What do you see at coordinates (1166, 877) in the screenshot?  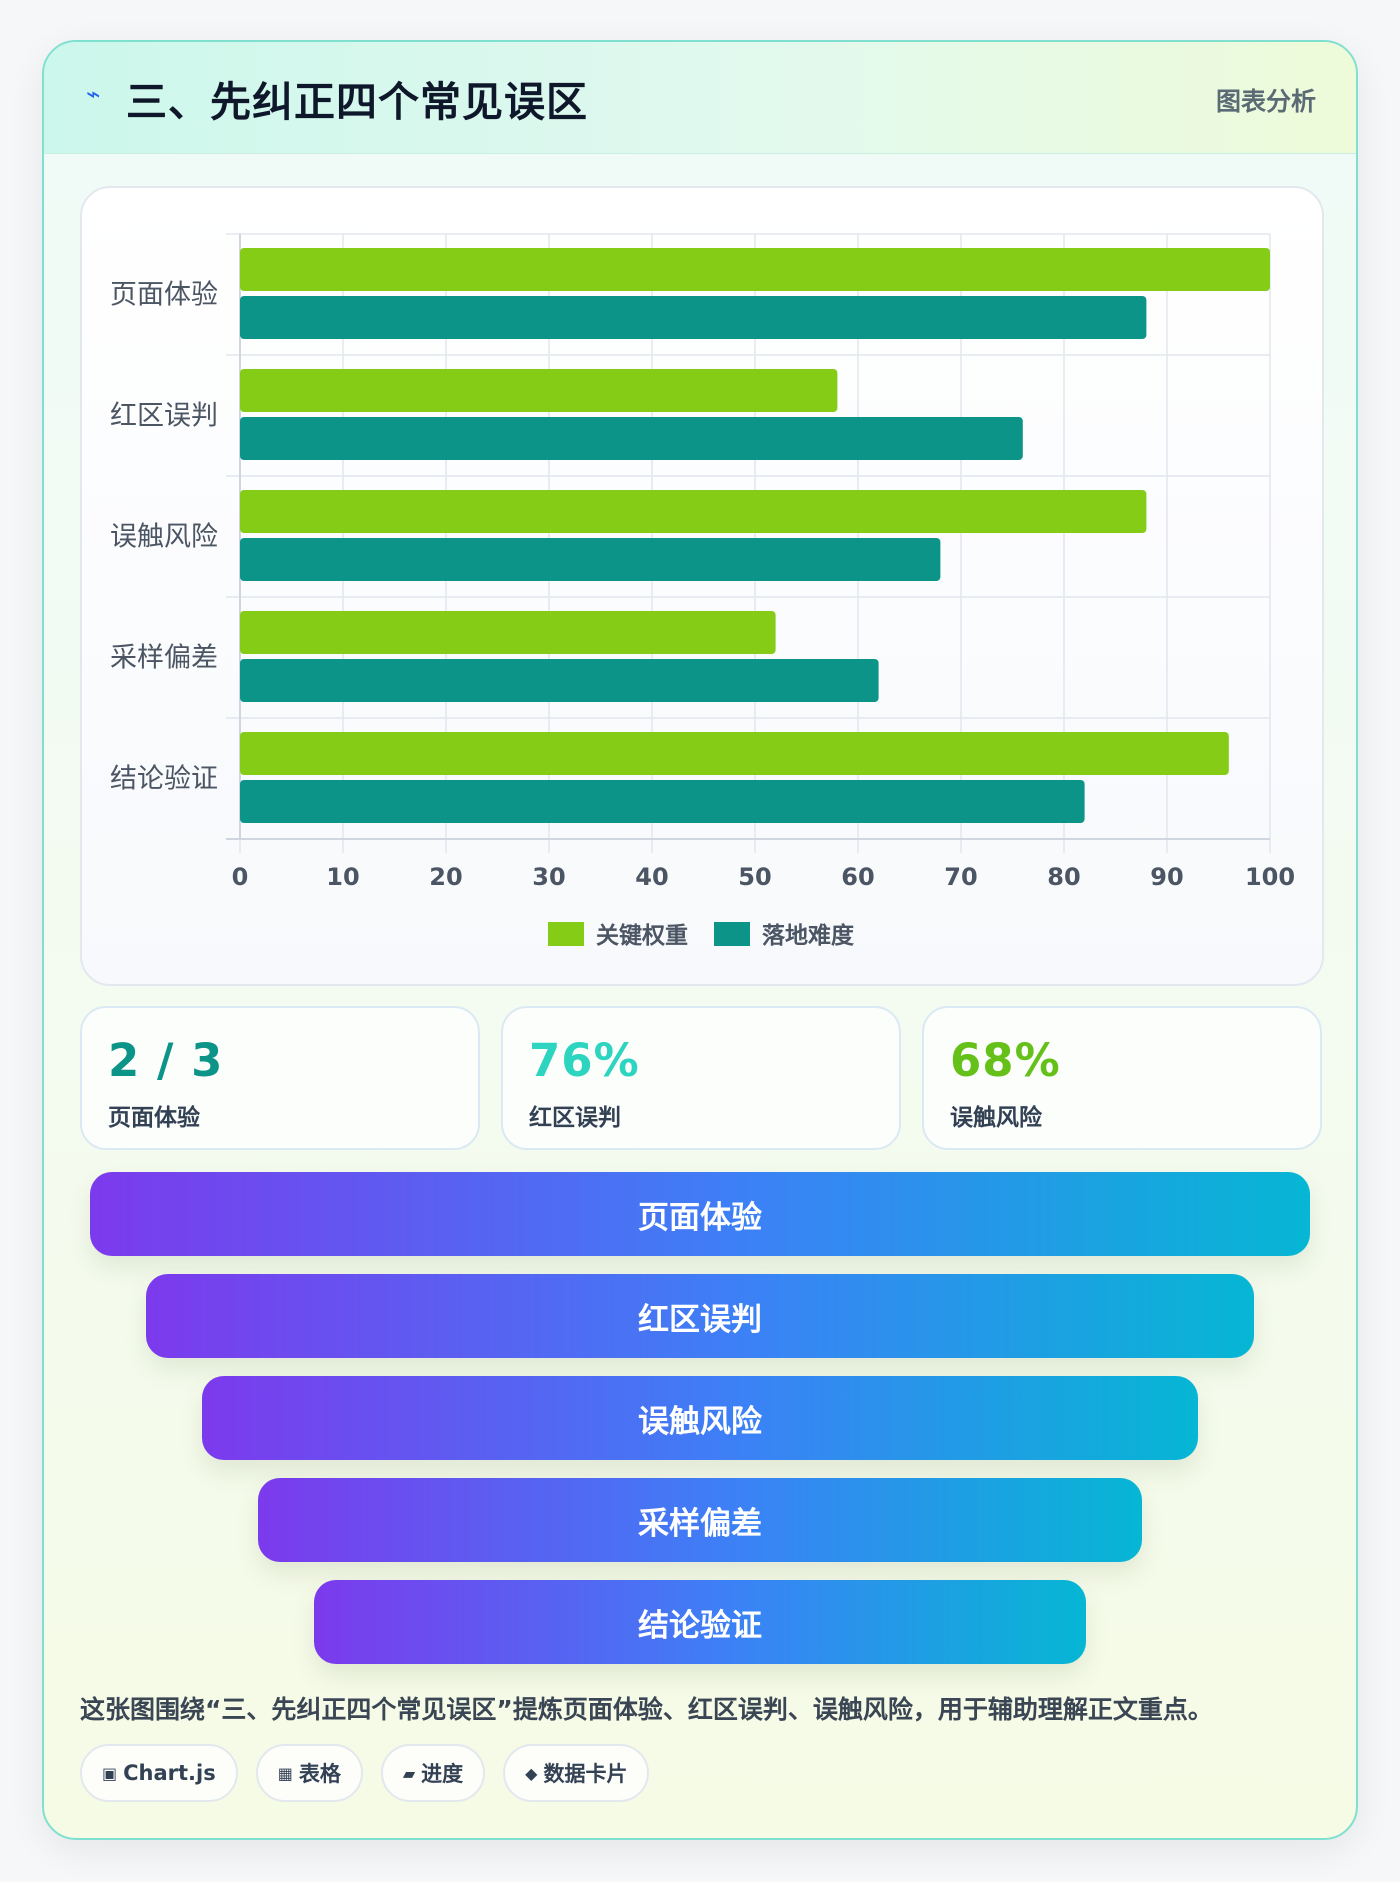 I see `x-tick-label: 90` at bounding box center [1166, 877].